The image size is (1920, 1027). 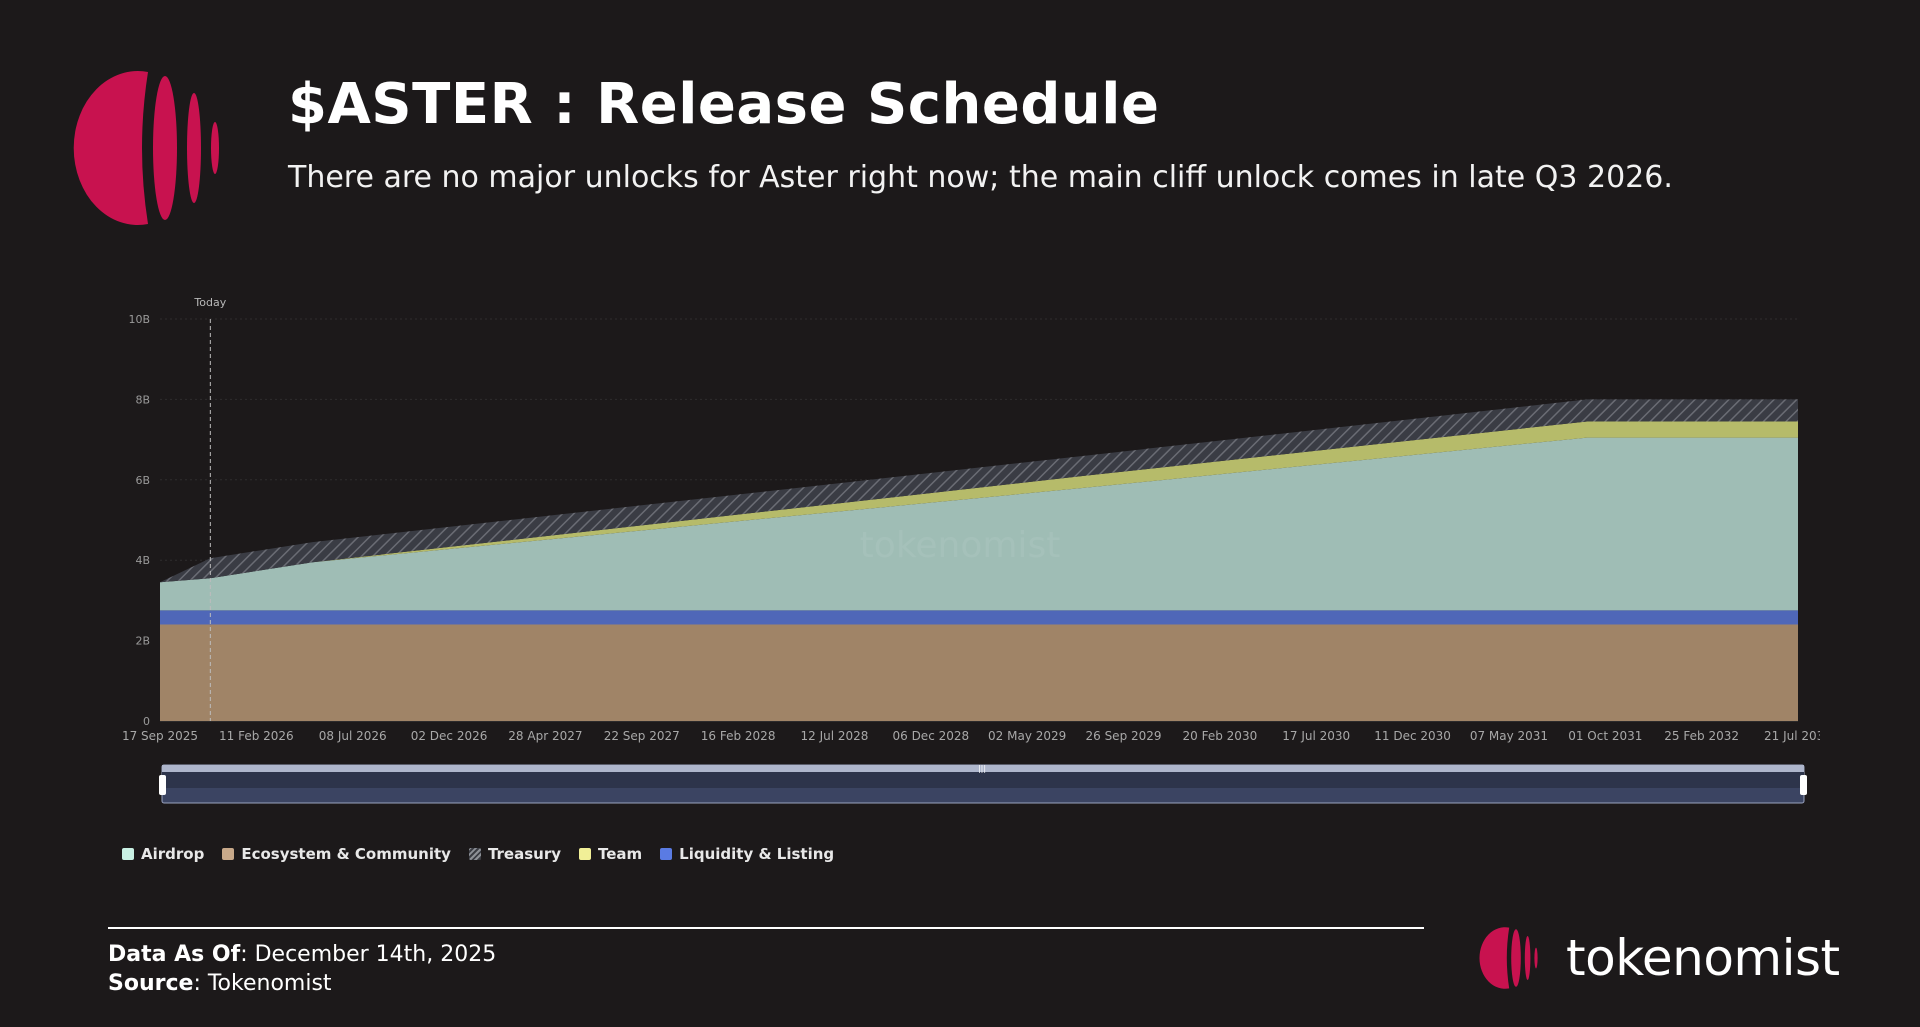 I want to click on tokenomist-logo-icon, so click(x=146, y=148).